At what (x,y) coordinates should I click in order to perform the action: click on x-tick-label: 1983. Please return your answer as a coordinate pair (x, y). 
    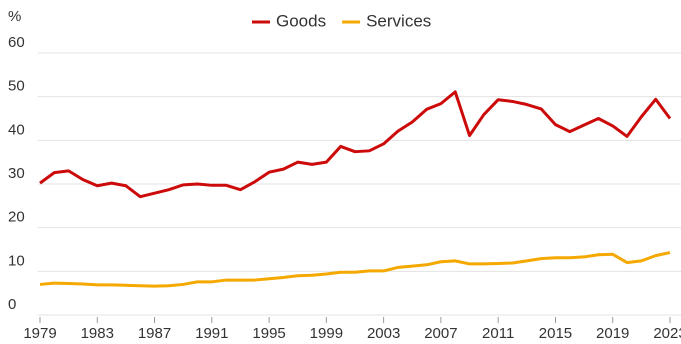
    Looking at the image, I should click on (97, 333).